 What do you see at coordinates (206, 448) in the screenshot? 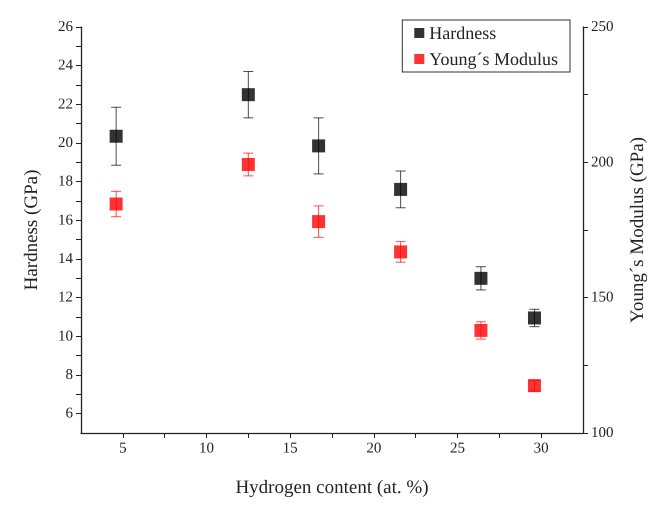
I see `x-tick-label: 10` at bounding box center [206, 448].